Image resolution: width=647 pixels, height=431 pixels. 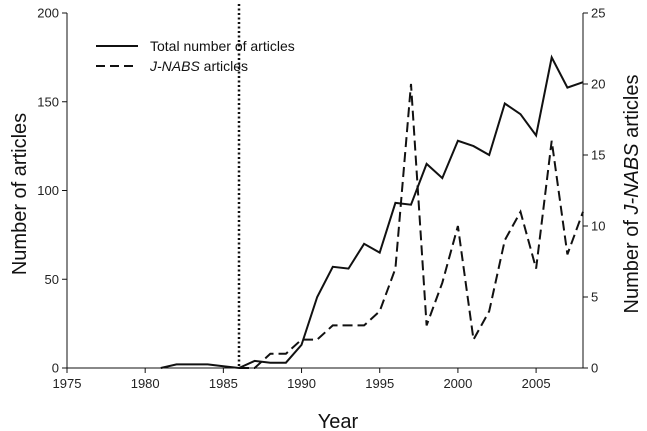 What do you see at coordinates (301, 383) in the screenshot?
I see `x-tick-label: 1990` at bounding box center [301, 383].